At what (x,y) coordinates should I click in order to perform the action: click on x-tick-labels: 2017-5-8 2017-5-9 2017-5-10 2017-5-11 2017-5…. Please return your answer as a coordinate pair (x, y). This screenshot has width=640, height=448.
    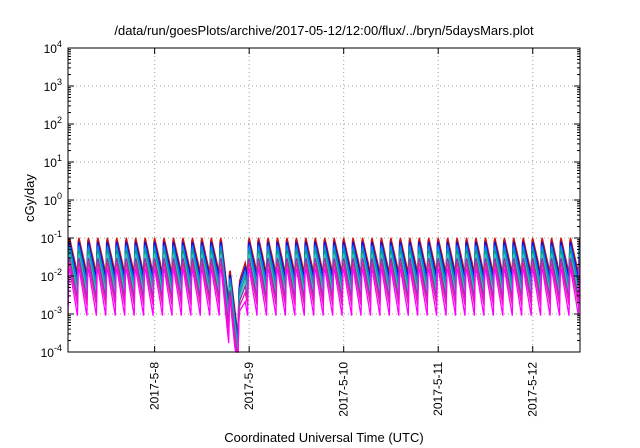
    Looking at the image, I should click on (344, 389).